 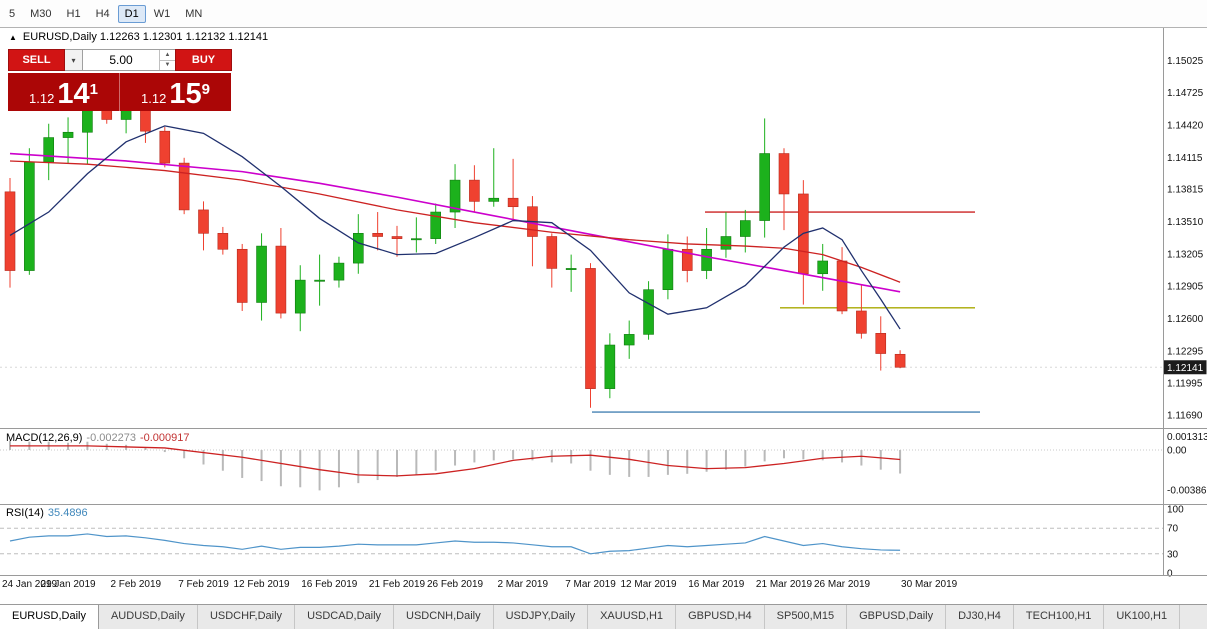 What do you see at coordinates (648, 584) in the screenshot?
I see `date-axis-label: 12 Mar 2019` at bounding box center [648, 584].